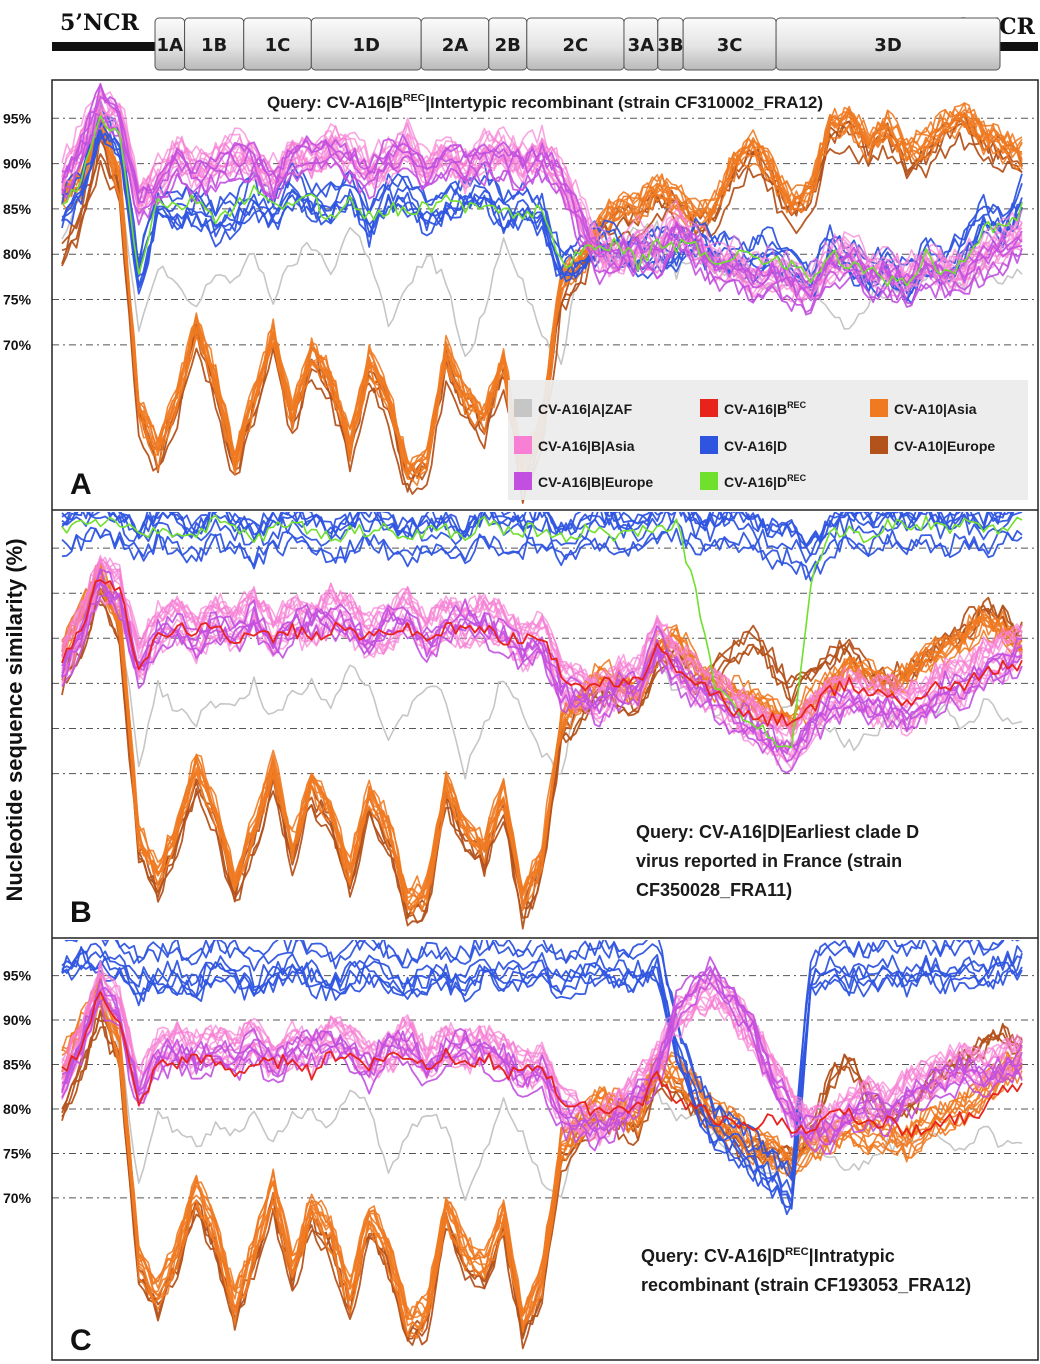  Describe the element at coordinates (17, 118) in the screenshot. I see `y-tick-label: 95%` at that location.